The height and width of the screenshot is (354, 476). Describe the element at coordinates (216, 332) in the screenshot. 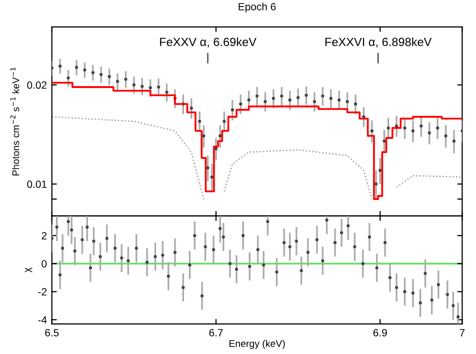

I see `x-tick-label: 6.7` at that location.